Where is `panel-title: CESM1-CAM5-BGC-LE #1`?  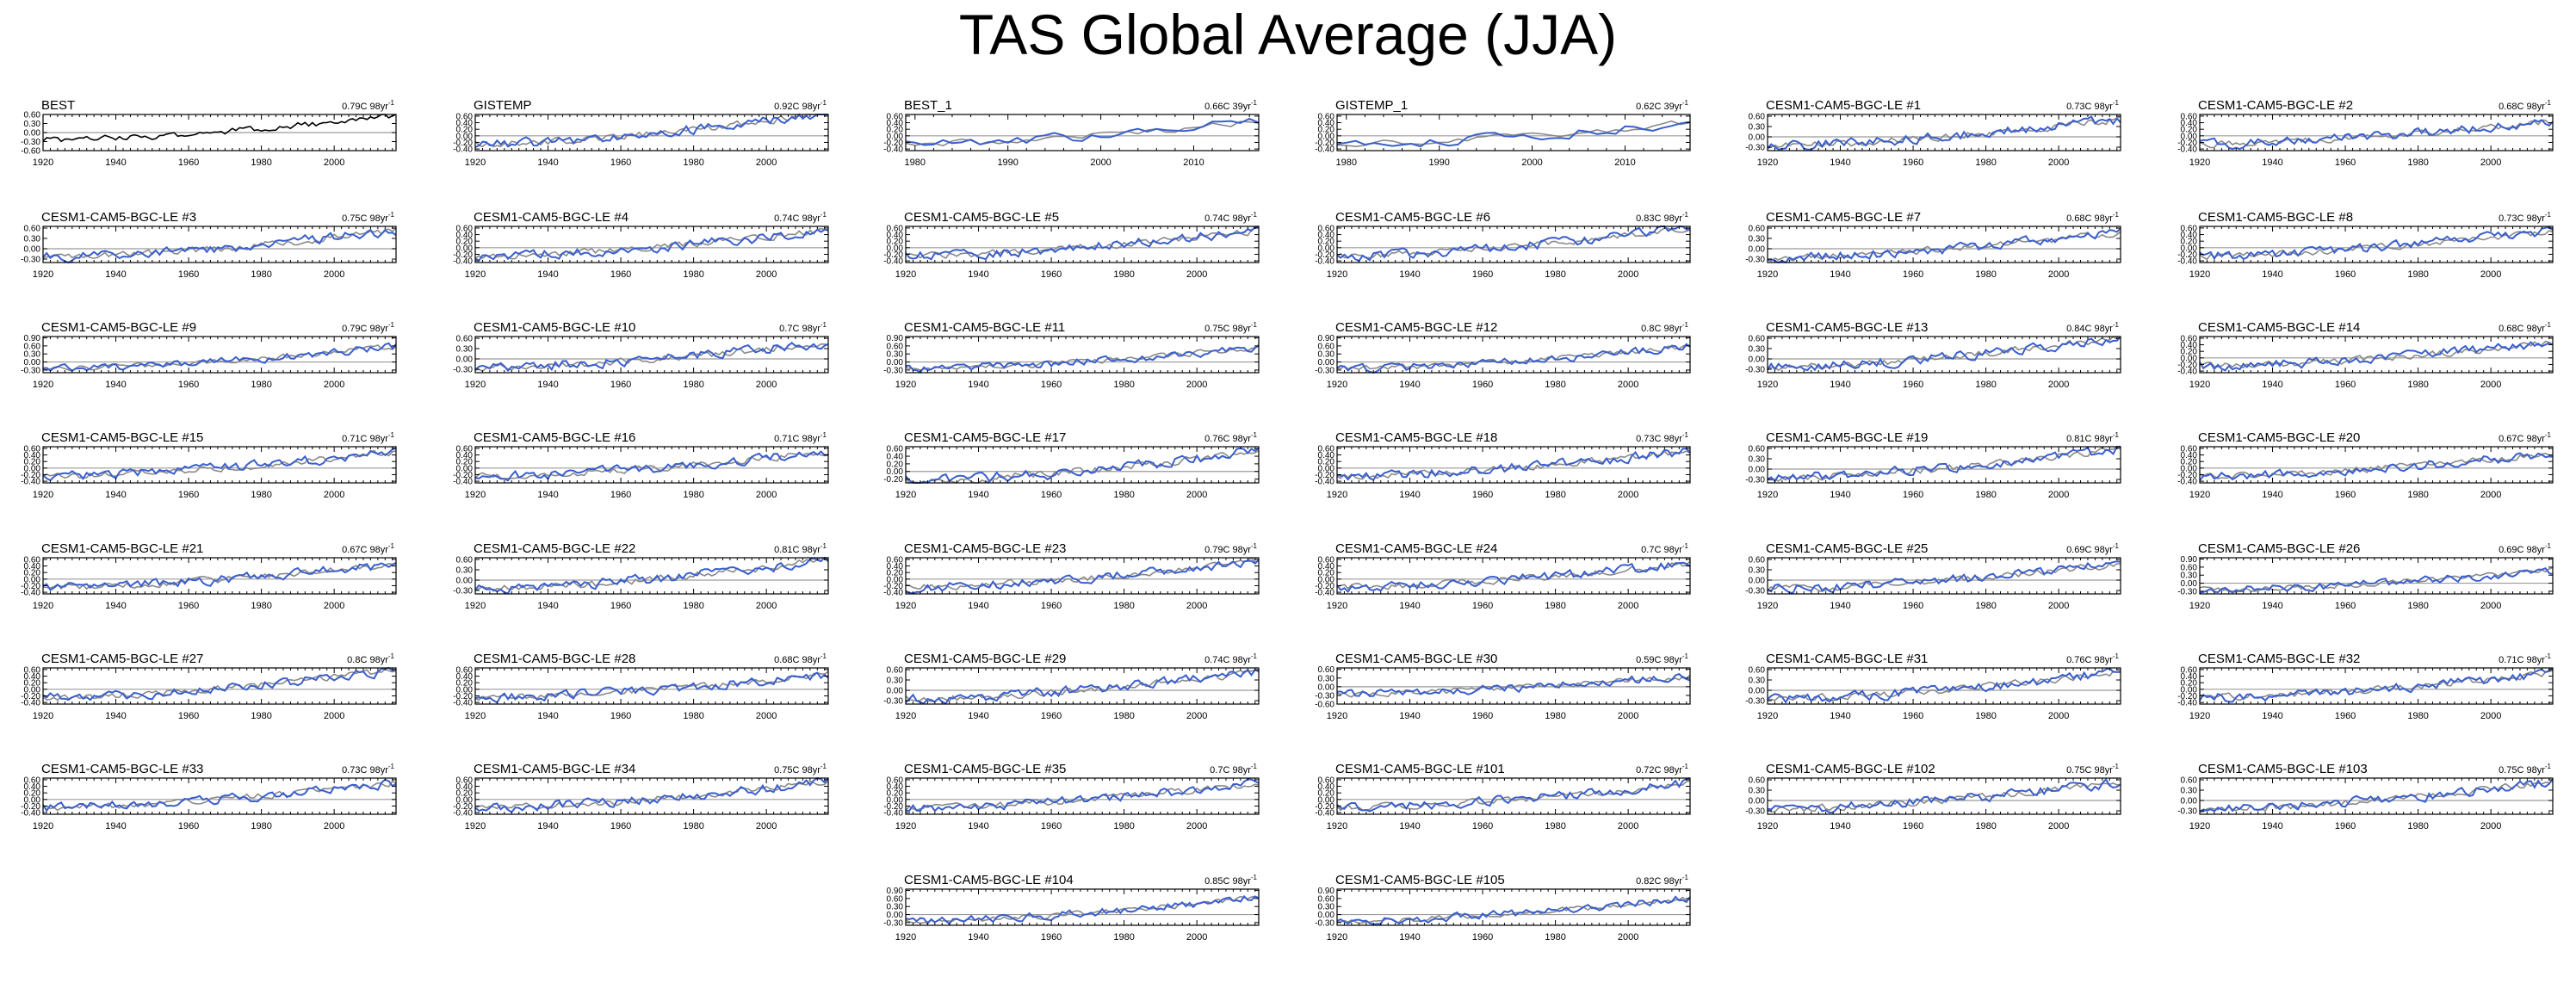 panel-title: CESM1-CAM5-BGC-LE #1 is located at coordinates (1844, 106).